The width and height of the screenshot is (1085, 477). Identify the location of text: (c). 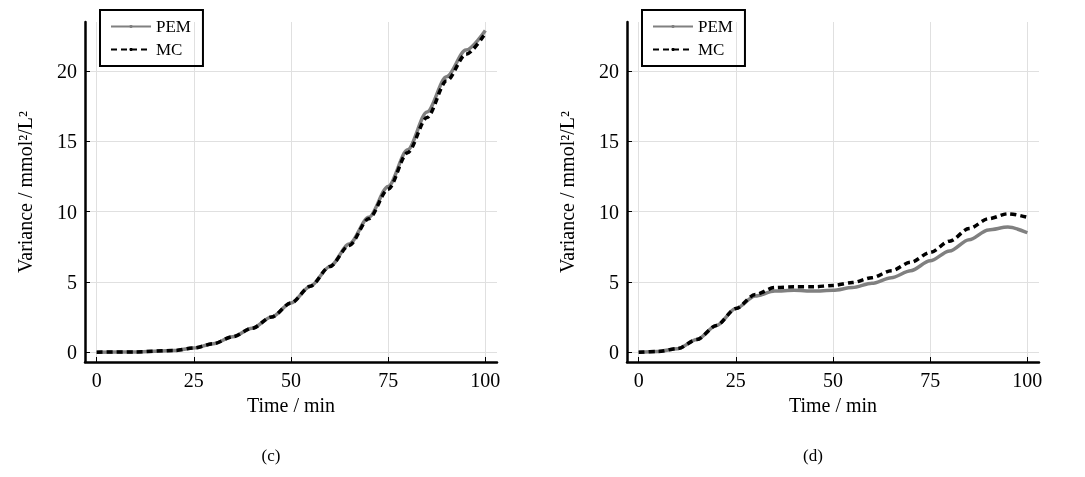
(271, 455).